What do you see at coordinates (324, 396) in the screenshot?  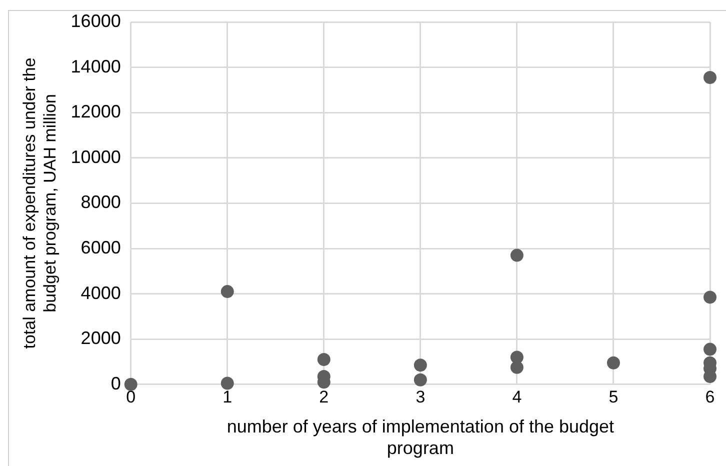 I see `x-tick-label: 2` at bounding box center [324, 396].